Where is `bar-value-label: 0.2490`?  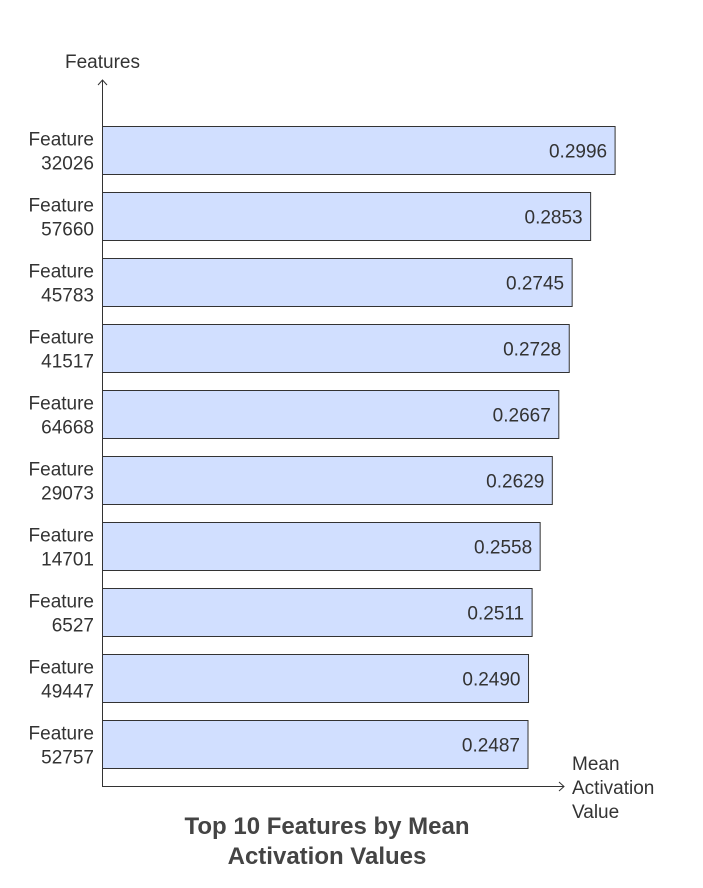
bar-value-label: 0.2490 is located at coordinates (491, 680).